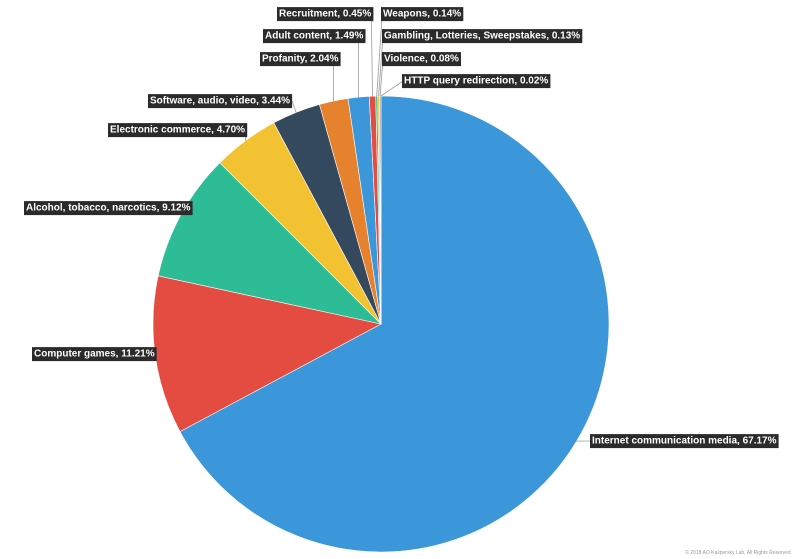 The height and width of the screenshot is (559, 800). I want to click on slice-label: Weapons, 0.14%, so click(422, 14).